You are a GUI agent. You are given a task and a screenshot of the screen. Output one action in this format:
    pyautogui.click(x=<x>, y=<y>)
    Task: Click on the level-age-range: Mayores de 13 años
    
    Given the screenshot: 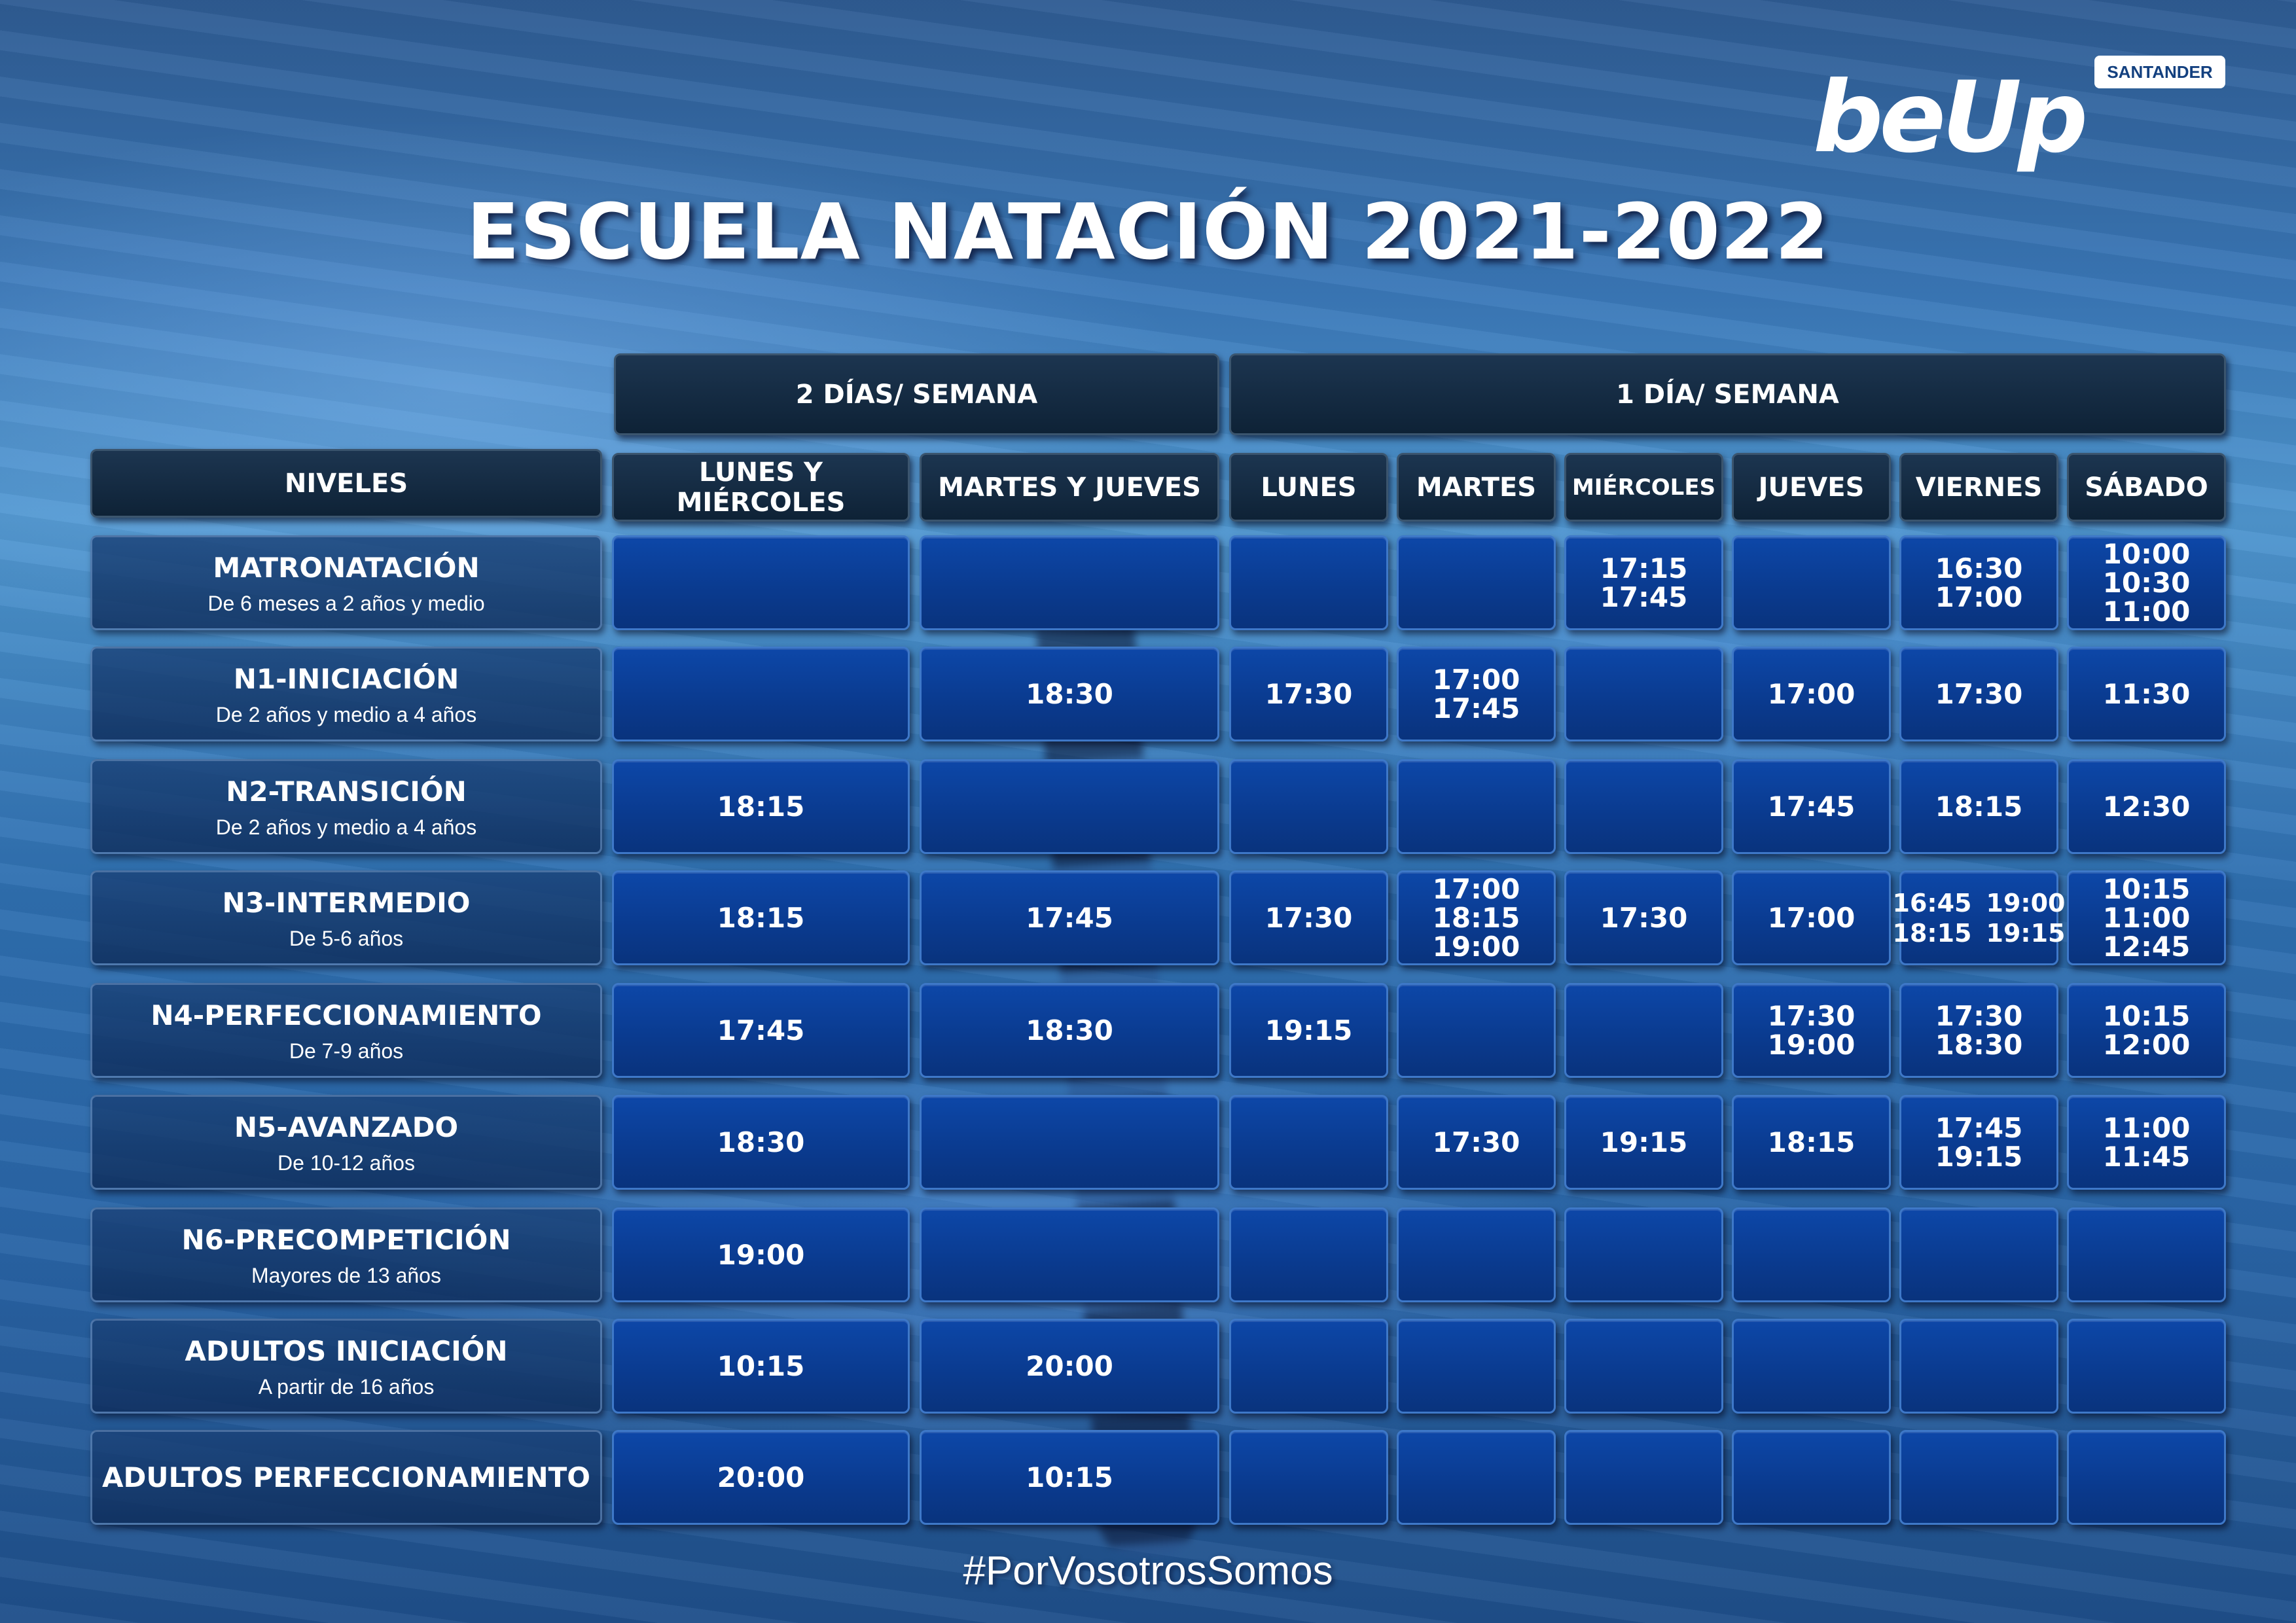 What is the action you would take?
    pyautogui.click(x=346, y=1275)
    